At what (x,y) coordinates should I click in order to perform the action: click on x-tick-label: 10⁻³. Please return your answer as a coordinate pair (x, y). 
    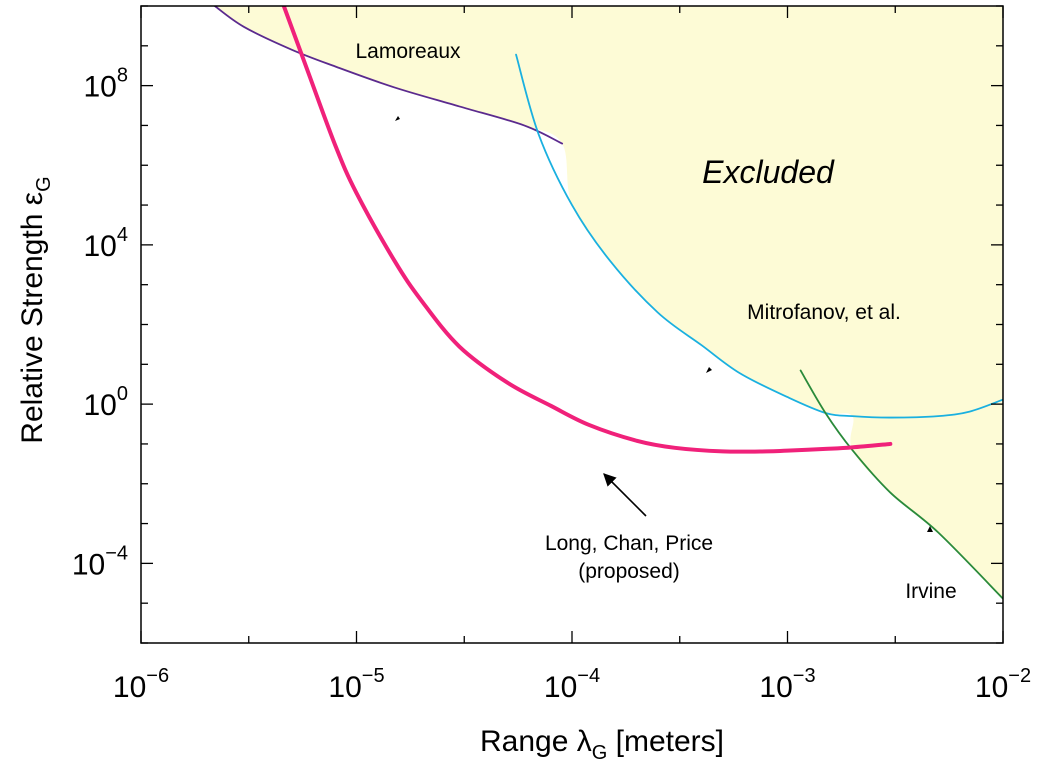
    Looking at the image, I should click on (787, 684).